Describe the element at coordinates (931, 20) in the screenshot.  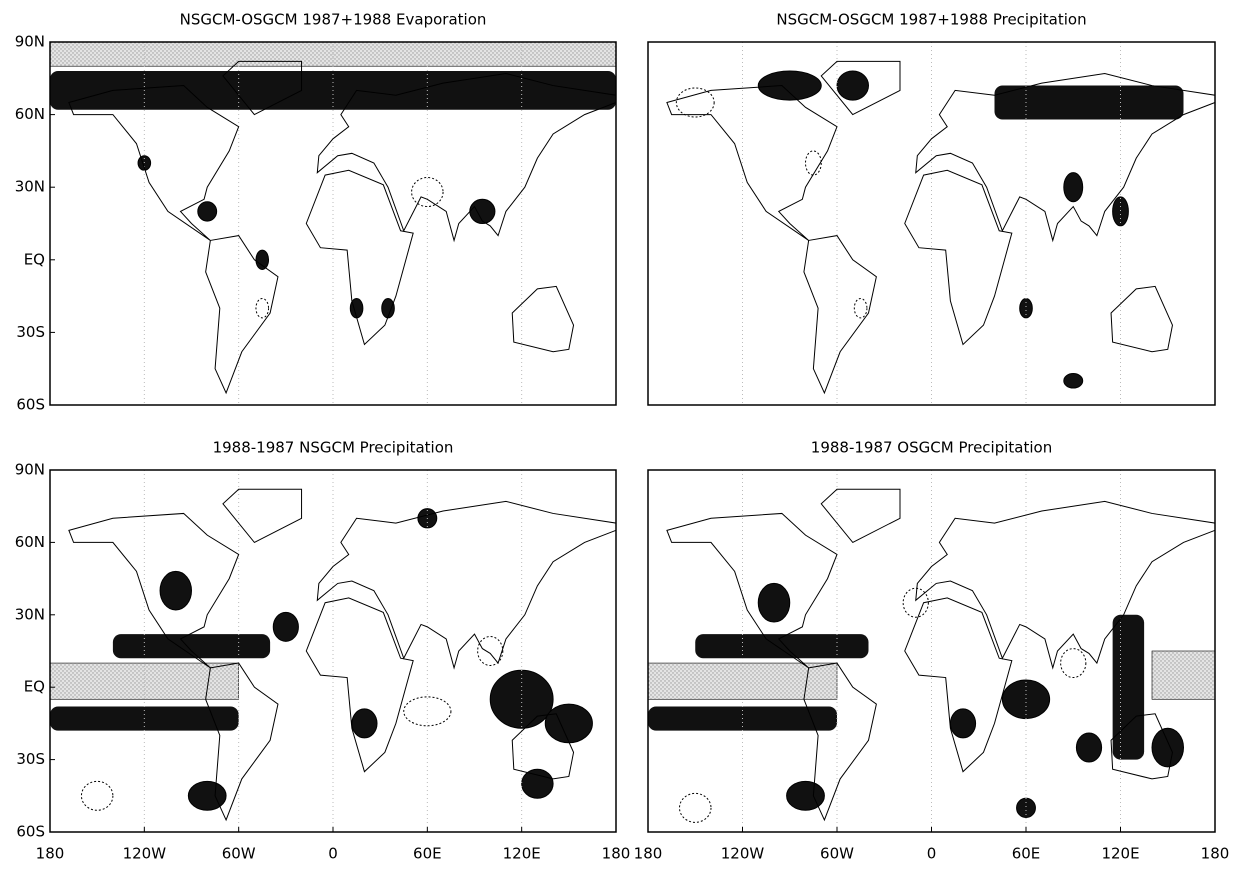
I see `panel-title: NSGCM-OSGCM 1987+1988 Precipitation` at that location.